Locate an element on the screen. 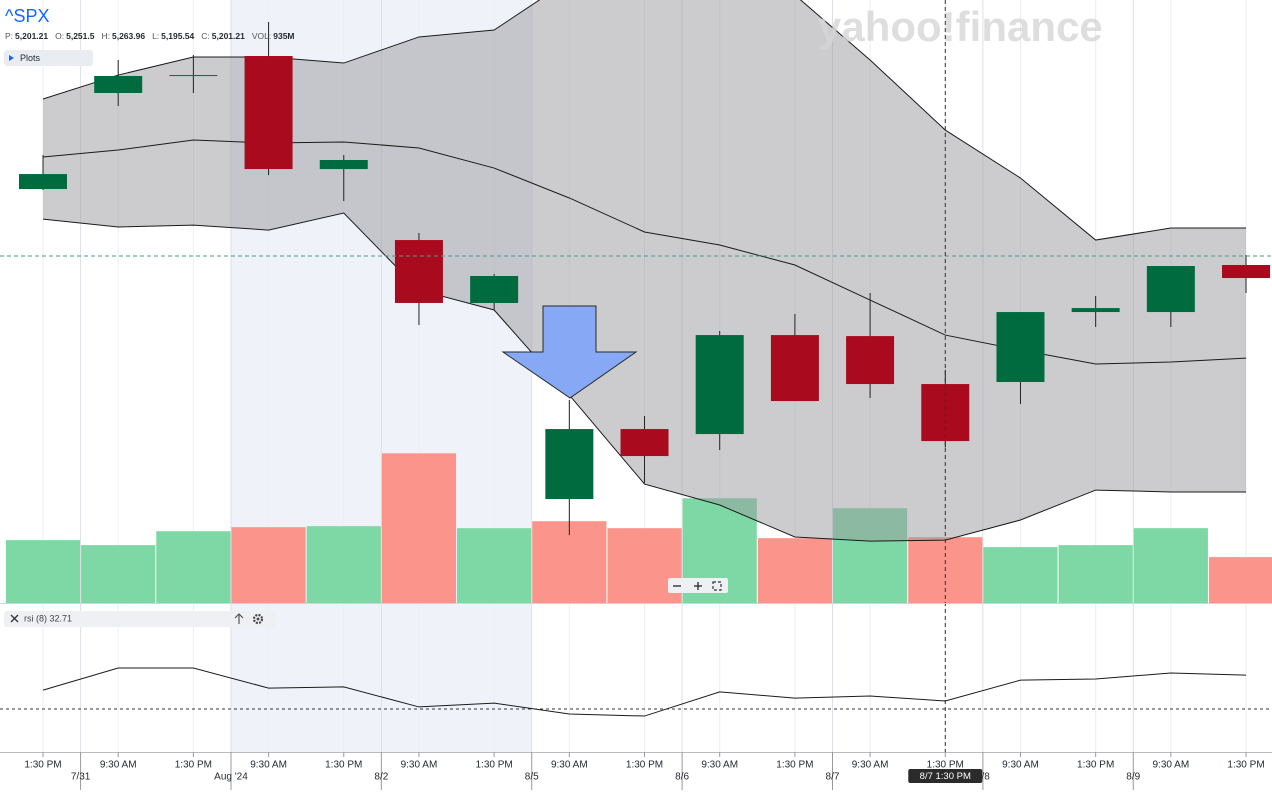 This screenshot has height=792, width=1272. date-label: 8/7 is located at coordinates (833, 777).